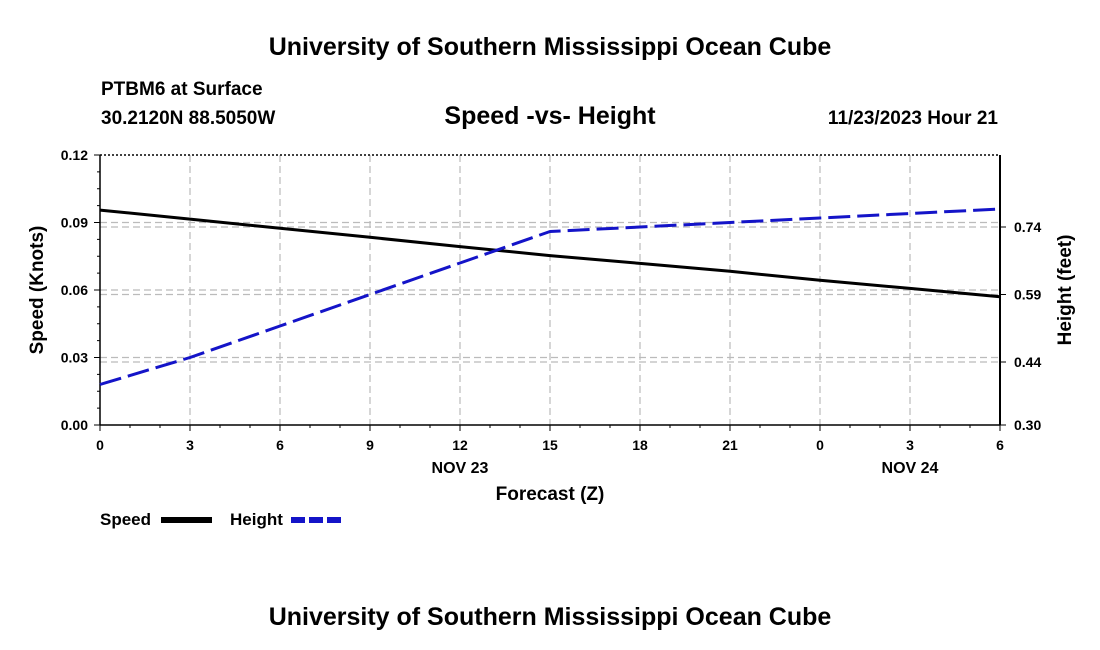 This screenshot has width=1100, height=650. Describe the element at coordinates (550, 445) in the screenshot. I see `x-tick-label: 15` at that location.